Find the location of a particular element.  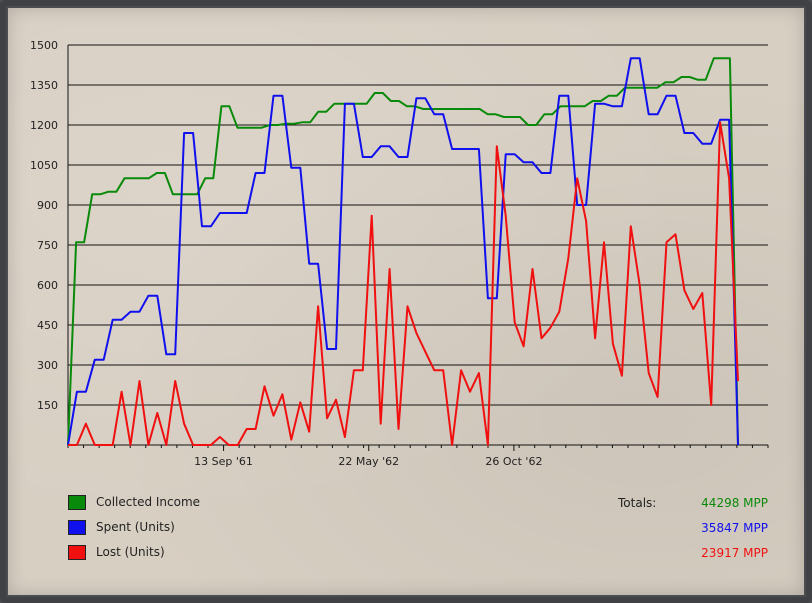

y-tick-label-150: 150 is located at coordinates (47, 405).